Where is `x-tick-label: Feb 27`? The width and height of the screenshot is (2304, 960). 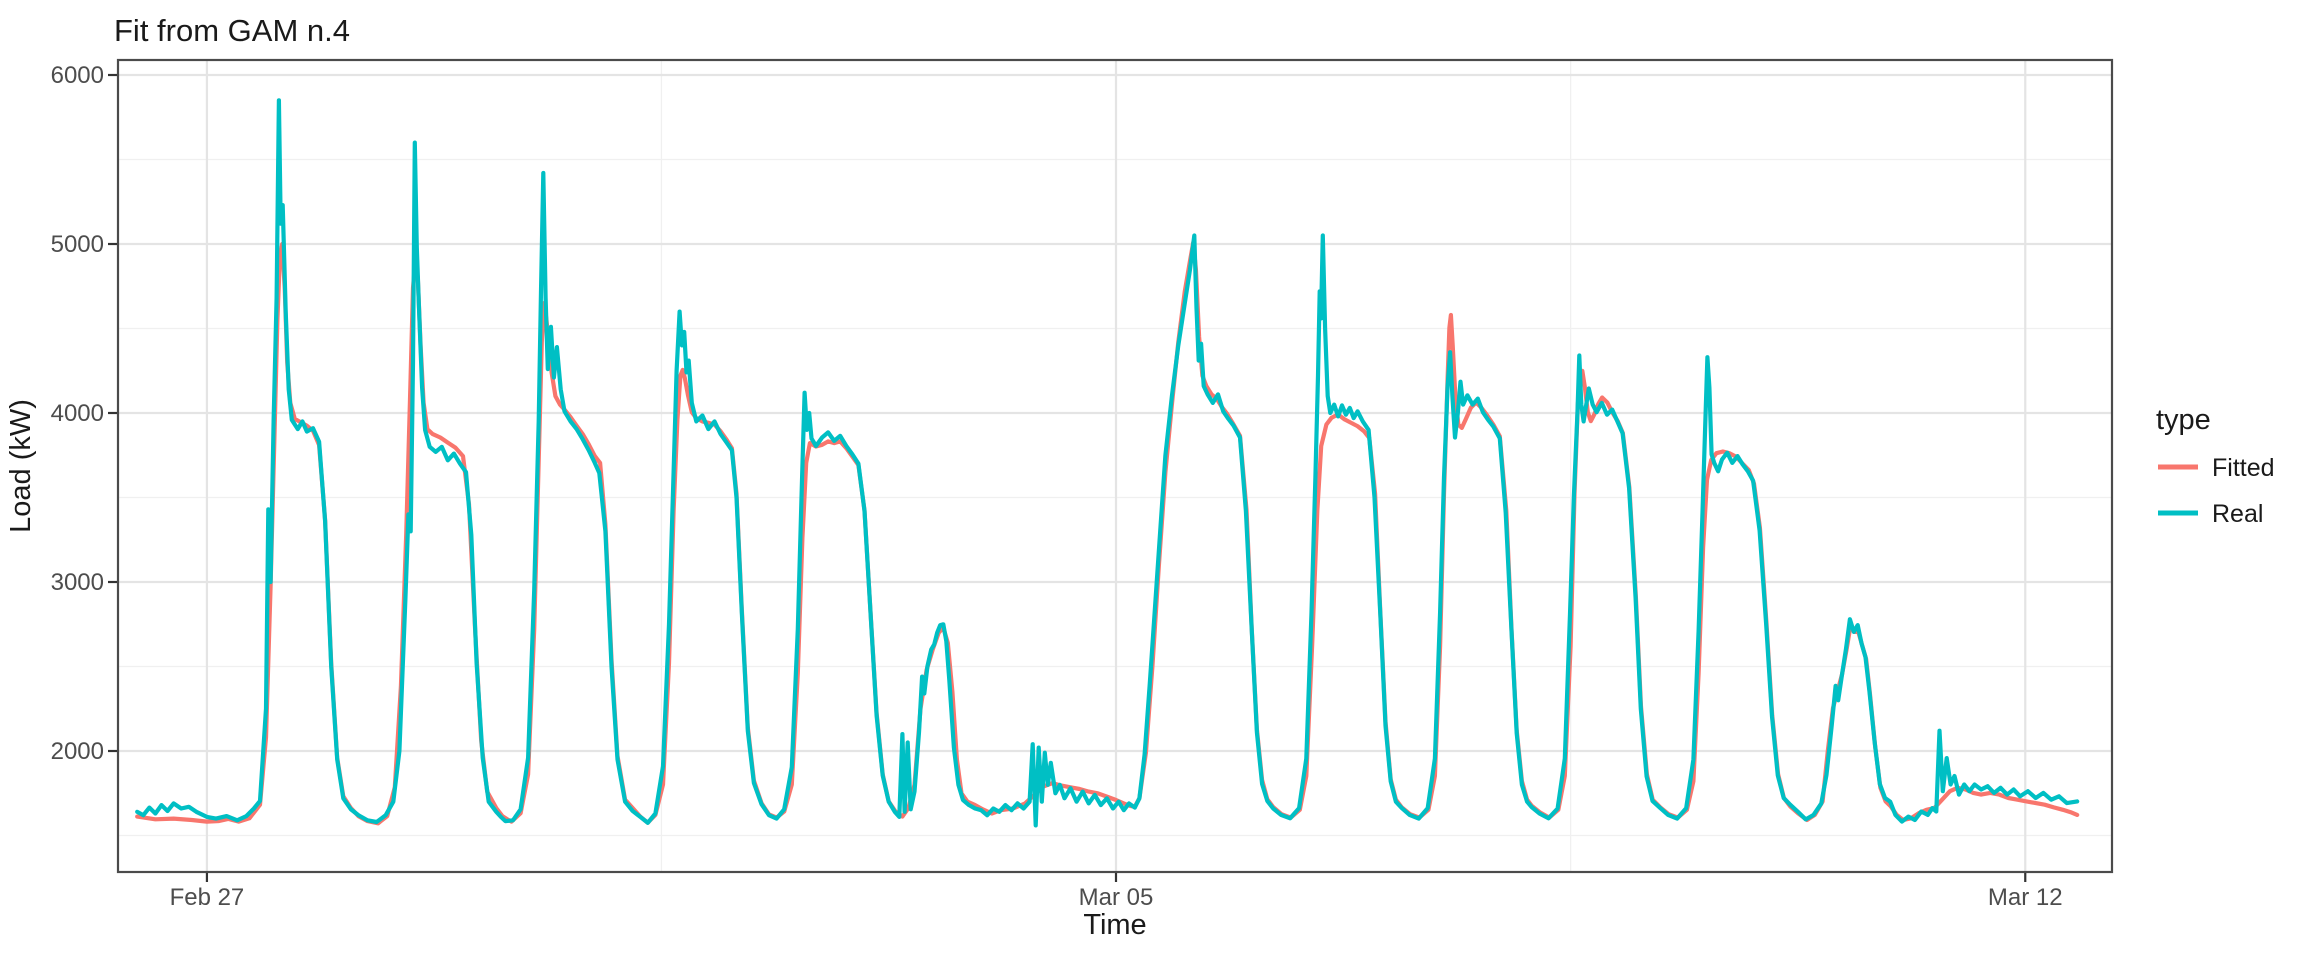 x-tick-label: Feb 27 is located at coordinates (207, 897).